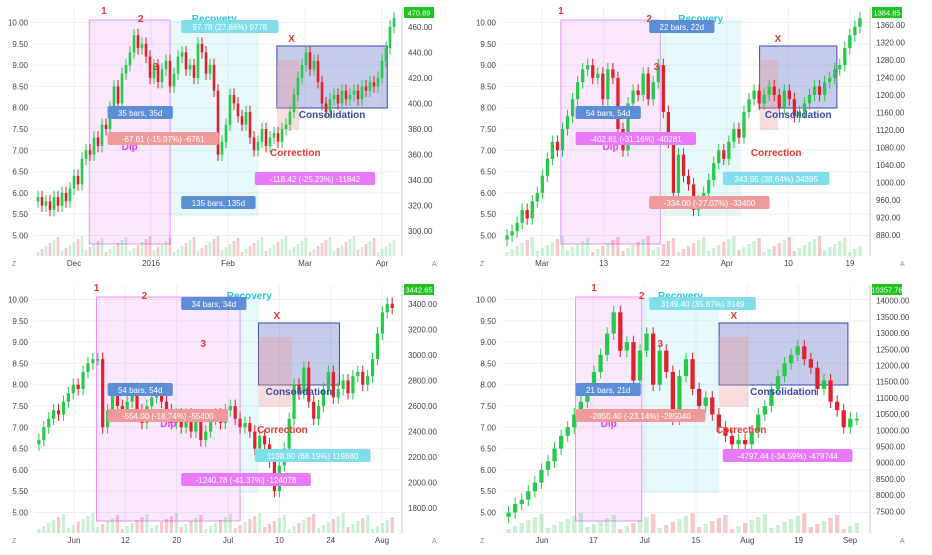 The height and width of the screenshot is (555, 932). Describe the element at coordinates (850, 263) in the screenshot. I see `x-tick-label: 19` at that location.